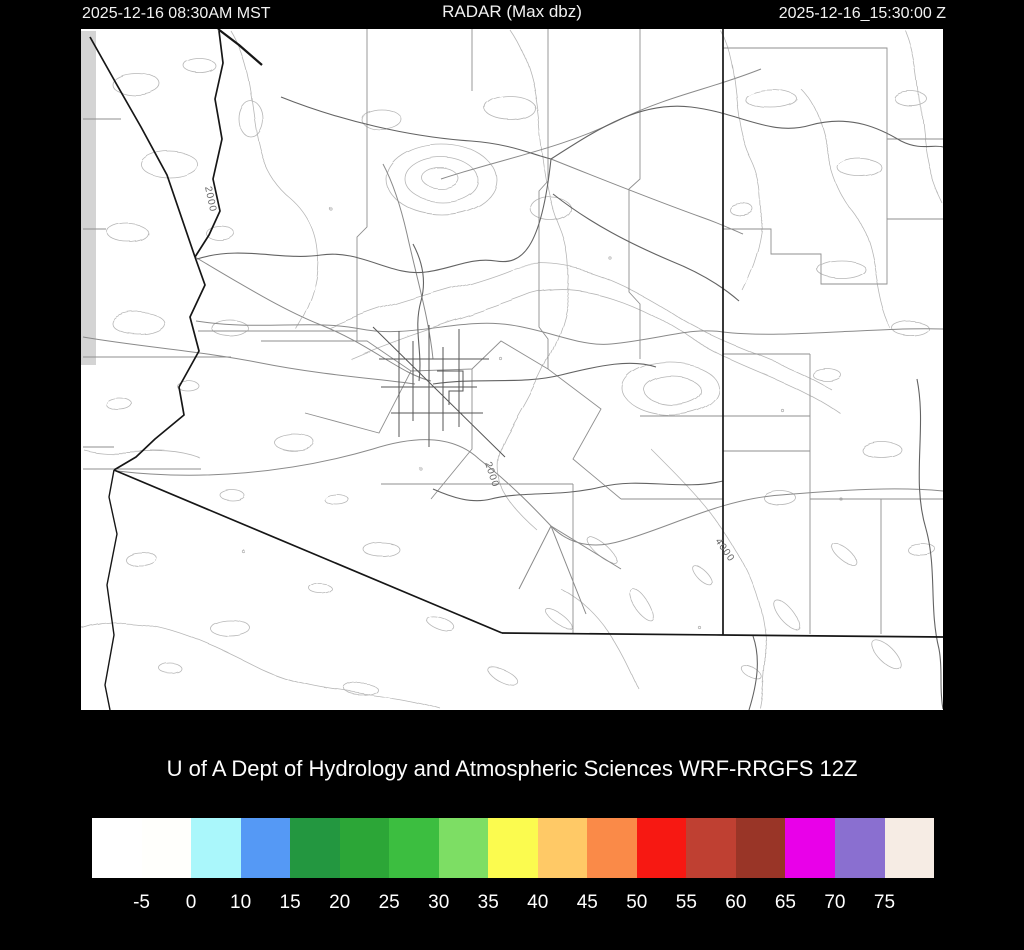 Image resolution: width=1024 pixels, height=950 pixels. Describe the element at coordinates (488, 902) in the screenshot. I see `colorbar-tick-label: 35` at that location.